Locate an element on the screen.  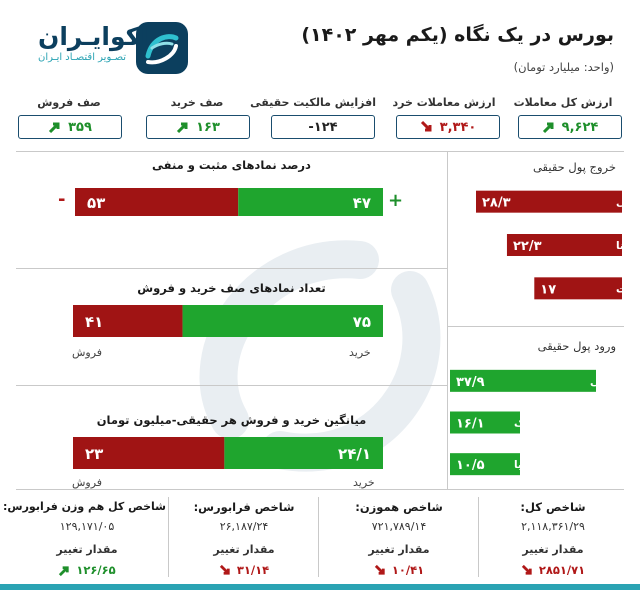
data-label: ۴۱ is located at coordinates (94, 322).